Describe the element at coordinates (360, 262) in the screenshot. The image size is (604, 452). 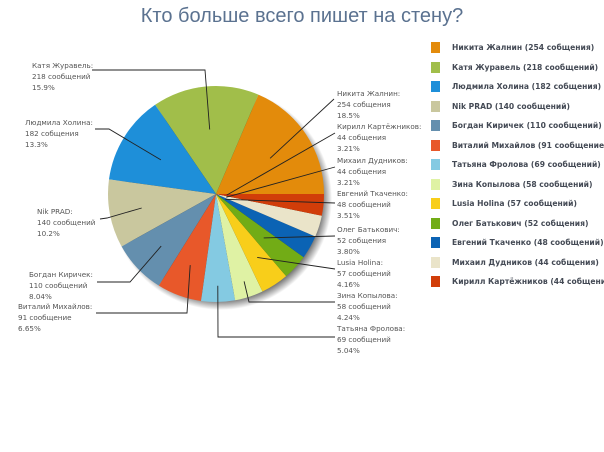
I see `label-name: Lusia Holina:` at that location.